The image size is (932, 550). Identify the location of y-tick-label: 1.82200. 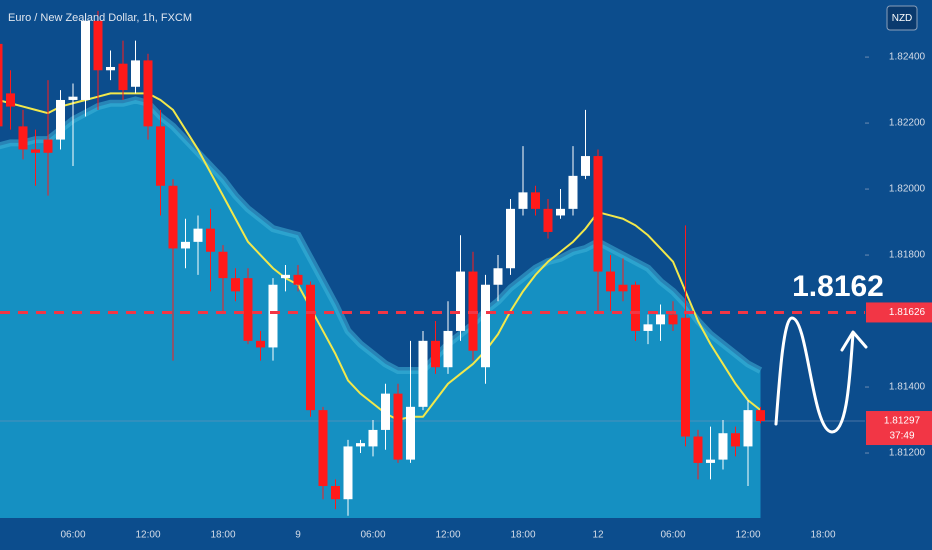
(907, 123).